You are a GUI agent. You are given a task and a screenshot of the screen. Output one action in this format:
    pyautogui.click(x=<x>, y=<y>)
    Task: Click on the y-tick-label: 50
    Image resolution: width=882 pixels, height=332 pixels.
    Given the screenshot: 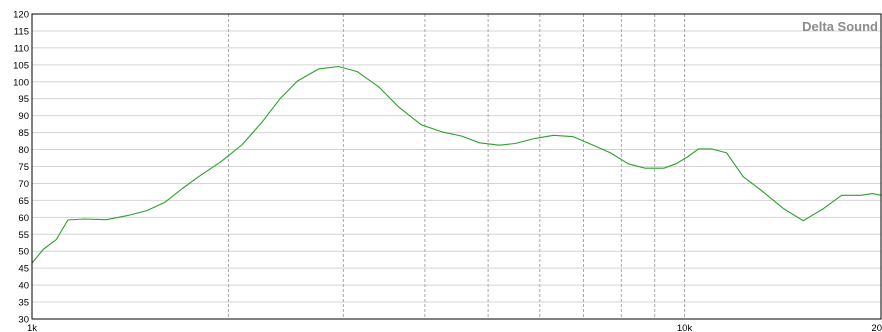 What is the action you would take?
    pyautogui.click(x=23, y=252)
    